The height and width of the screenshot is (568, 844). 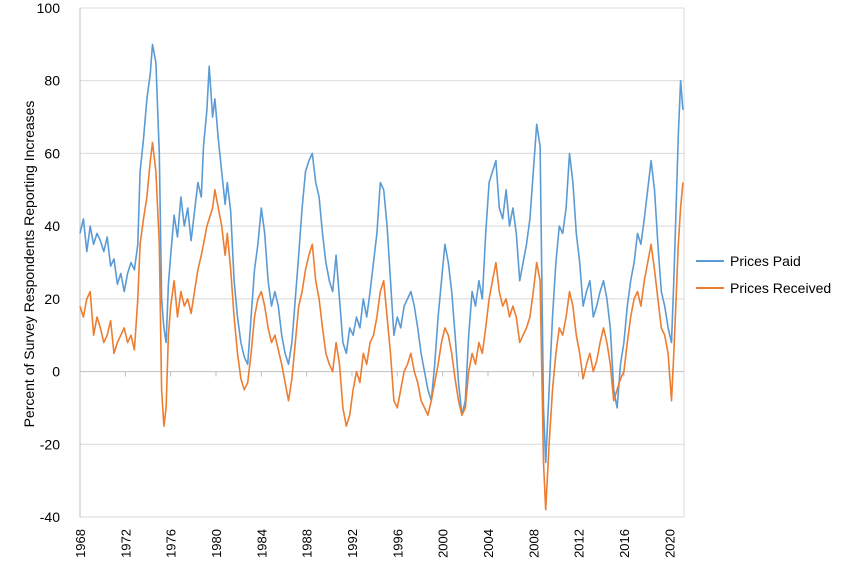 What do you see at coordinates (763, 274) in the screenshot?
I see `legend: Prices Paid Prices Received` at bounding box center [763, 274].